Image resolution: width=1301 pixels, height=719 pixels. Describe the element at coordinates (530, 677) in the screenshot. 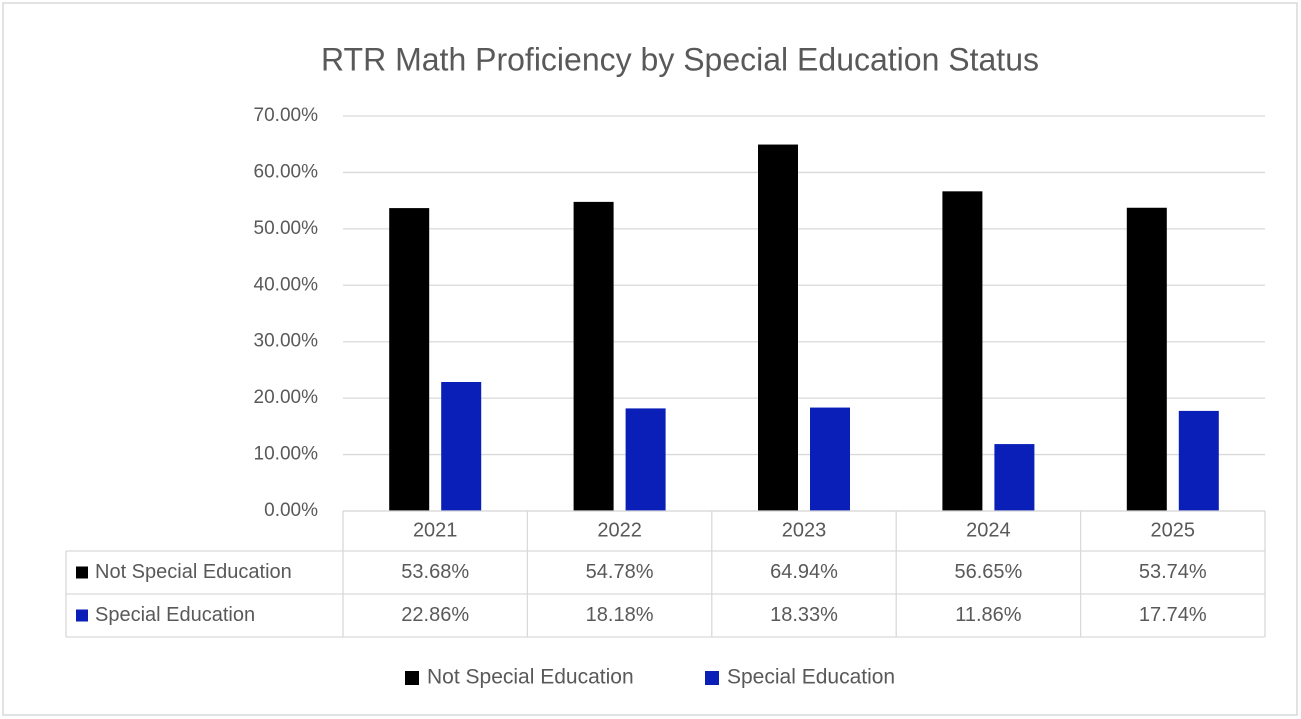

I see `legend-label: Not Special Education` at that location.